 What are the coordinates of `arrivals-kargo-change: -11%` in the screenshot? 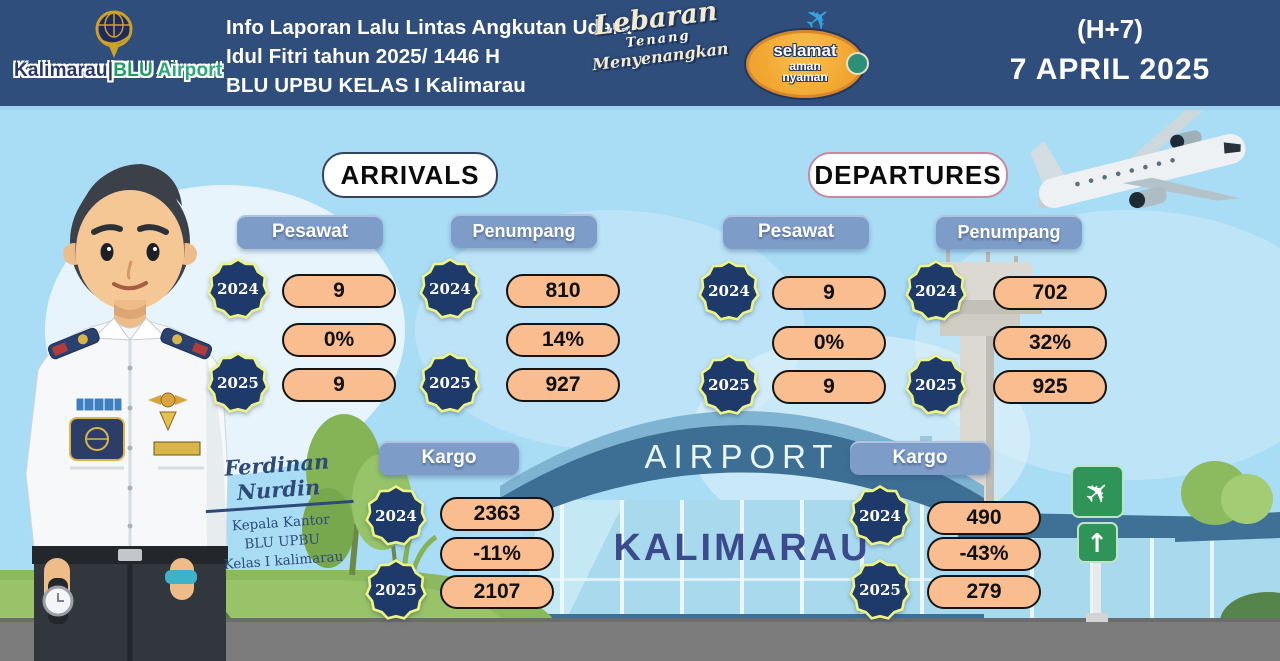 It's located at (497, 554).